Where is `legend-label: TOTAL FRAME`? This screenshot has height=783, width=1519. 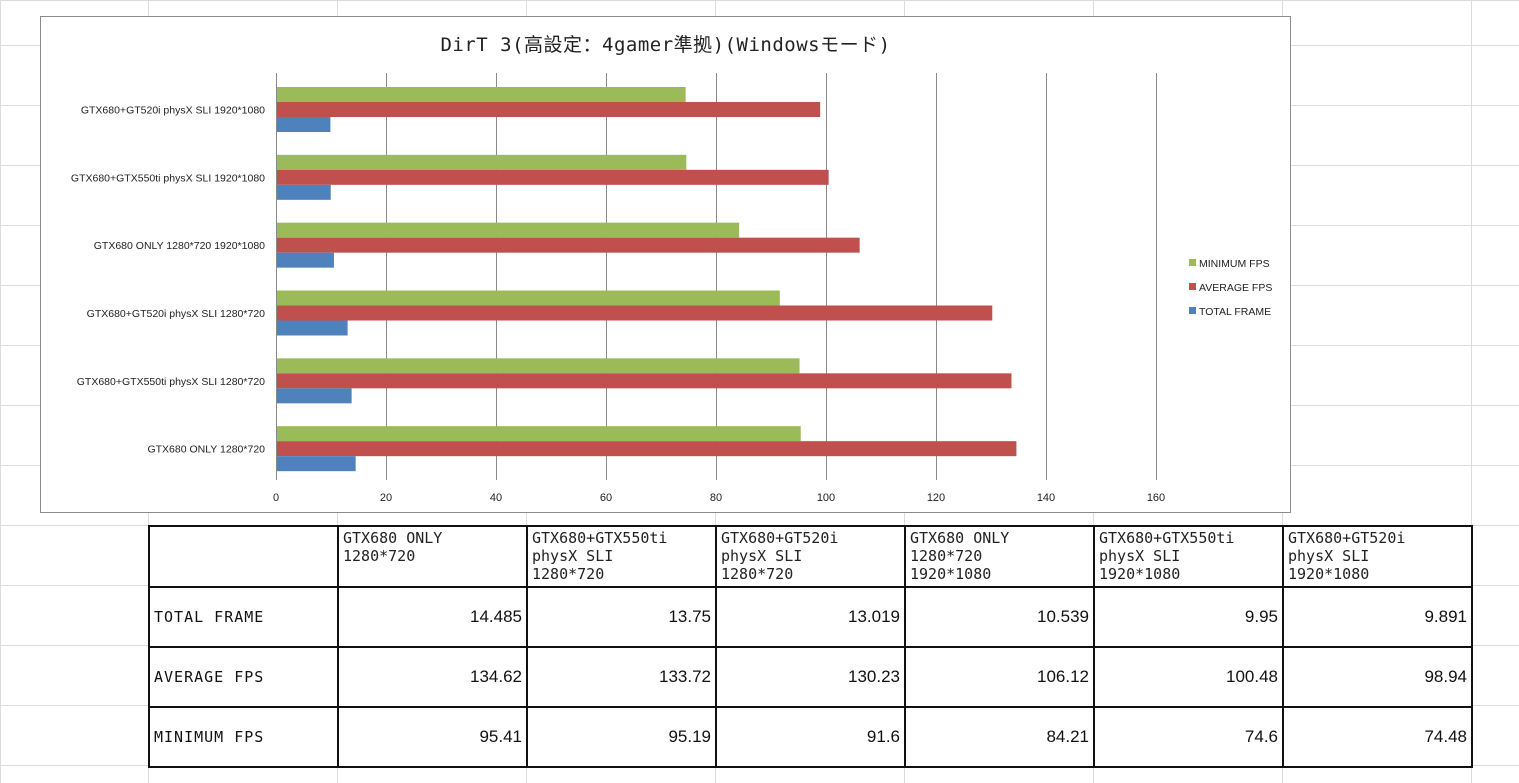 legend-label: TOTAL FRAME is located at coordinates (1235, 312).